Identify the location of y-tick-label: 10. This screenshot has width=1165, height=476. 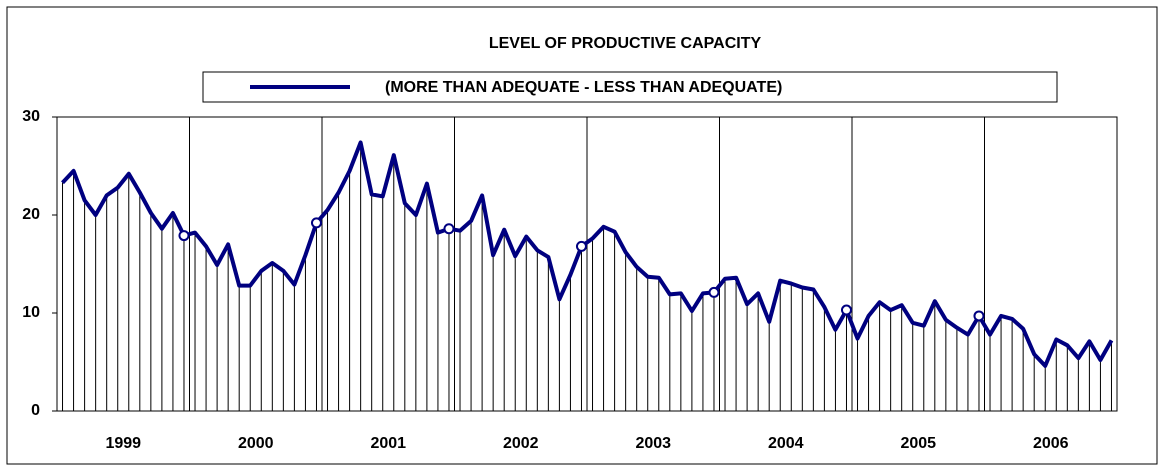
(31, 312).